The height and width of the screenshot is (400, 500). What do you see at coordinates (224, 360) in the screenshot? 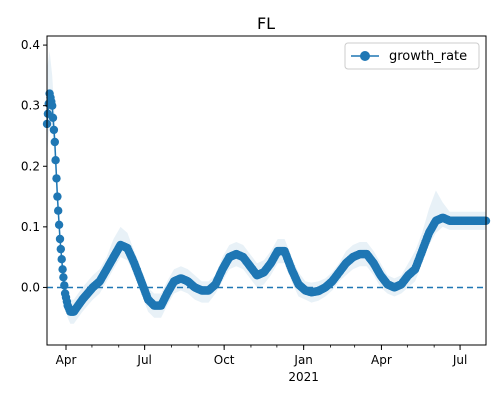
I see `x-tick-label: Oct` at bounding box center [224, 360].